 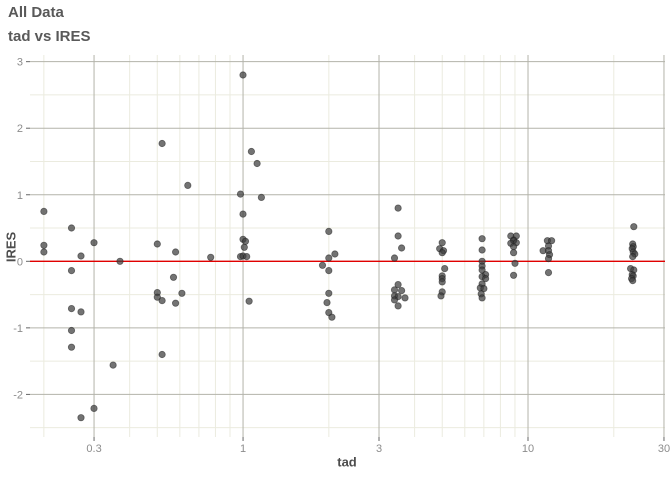 I want to click on y-tick-label: 0, so click(x=20, y=262).